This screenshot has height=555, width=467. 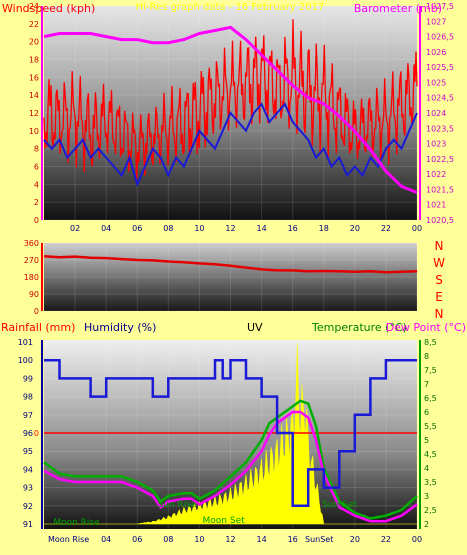 What do you see at coordinates (430, 426) in the screenshot?
I see `temperature-tick-label: 5,5` at bounding box center [430, 426].